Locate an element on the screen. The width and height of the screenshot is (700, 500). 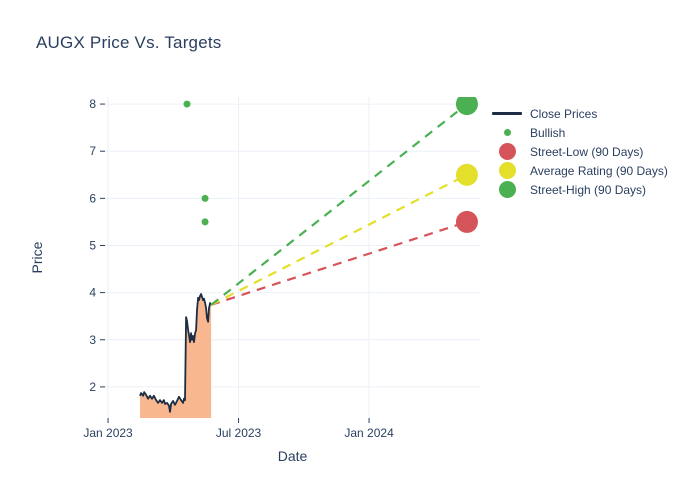
target-line-street-low is located at coordinates (339, 263).